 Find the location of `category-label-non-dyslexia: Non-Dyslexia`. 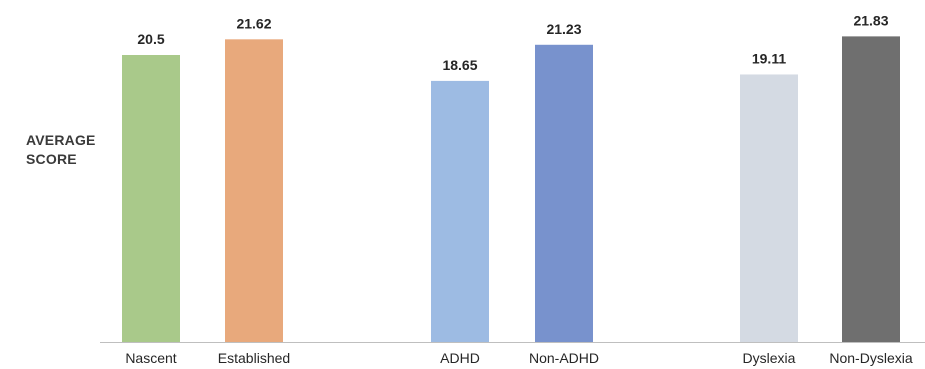

category-label-non-dyslexia: Non-Dyslexia is located at coordinates (870, 358).